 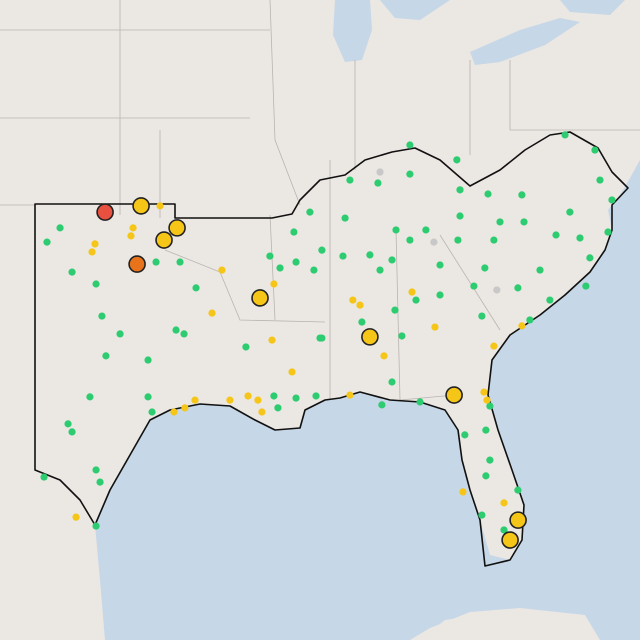 What do you see at coordinates (352, 31) in the screenshot?
I see `lake-michigan` at bounding box center [352, 31].